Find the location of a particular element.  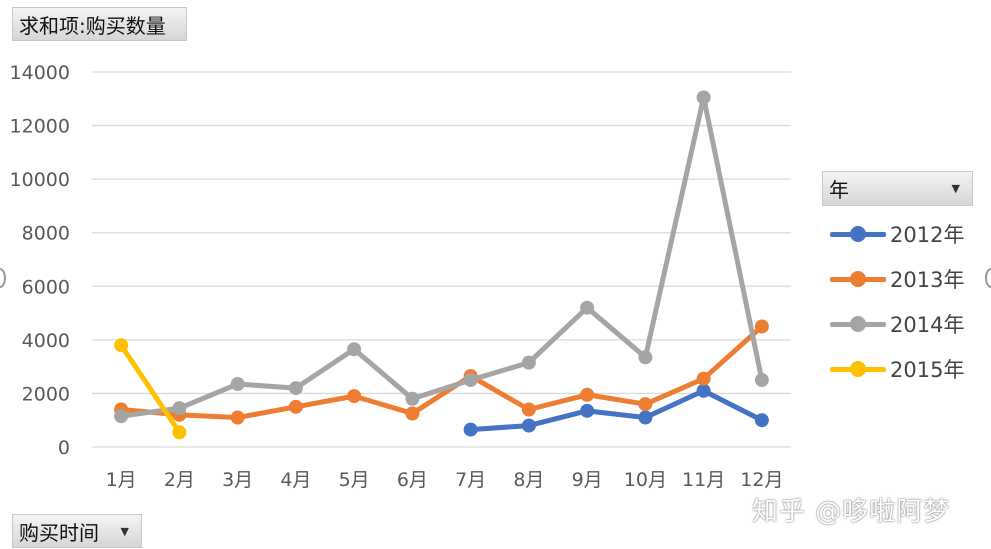

legend-label: 2014年 is located at coordinates (927, 324).